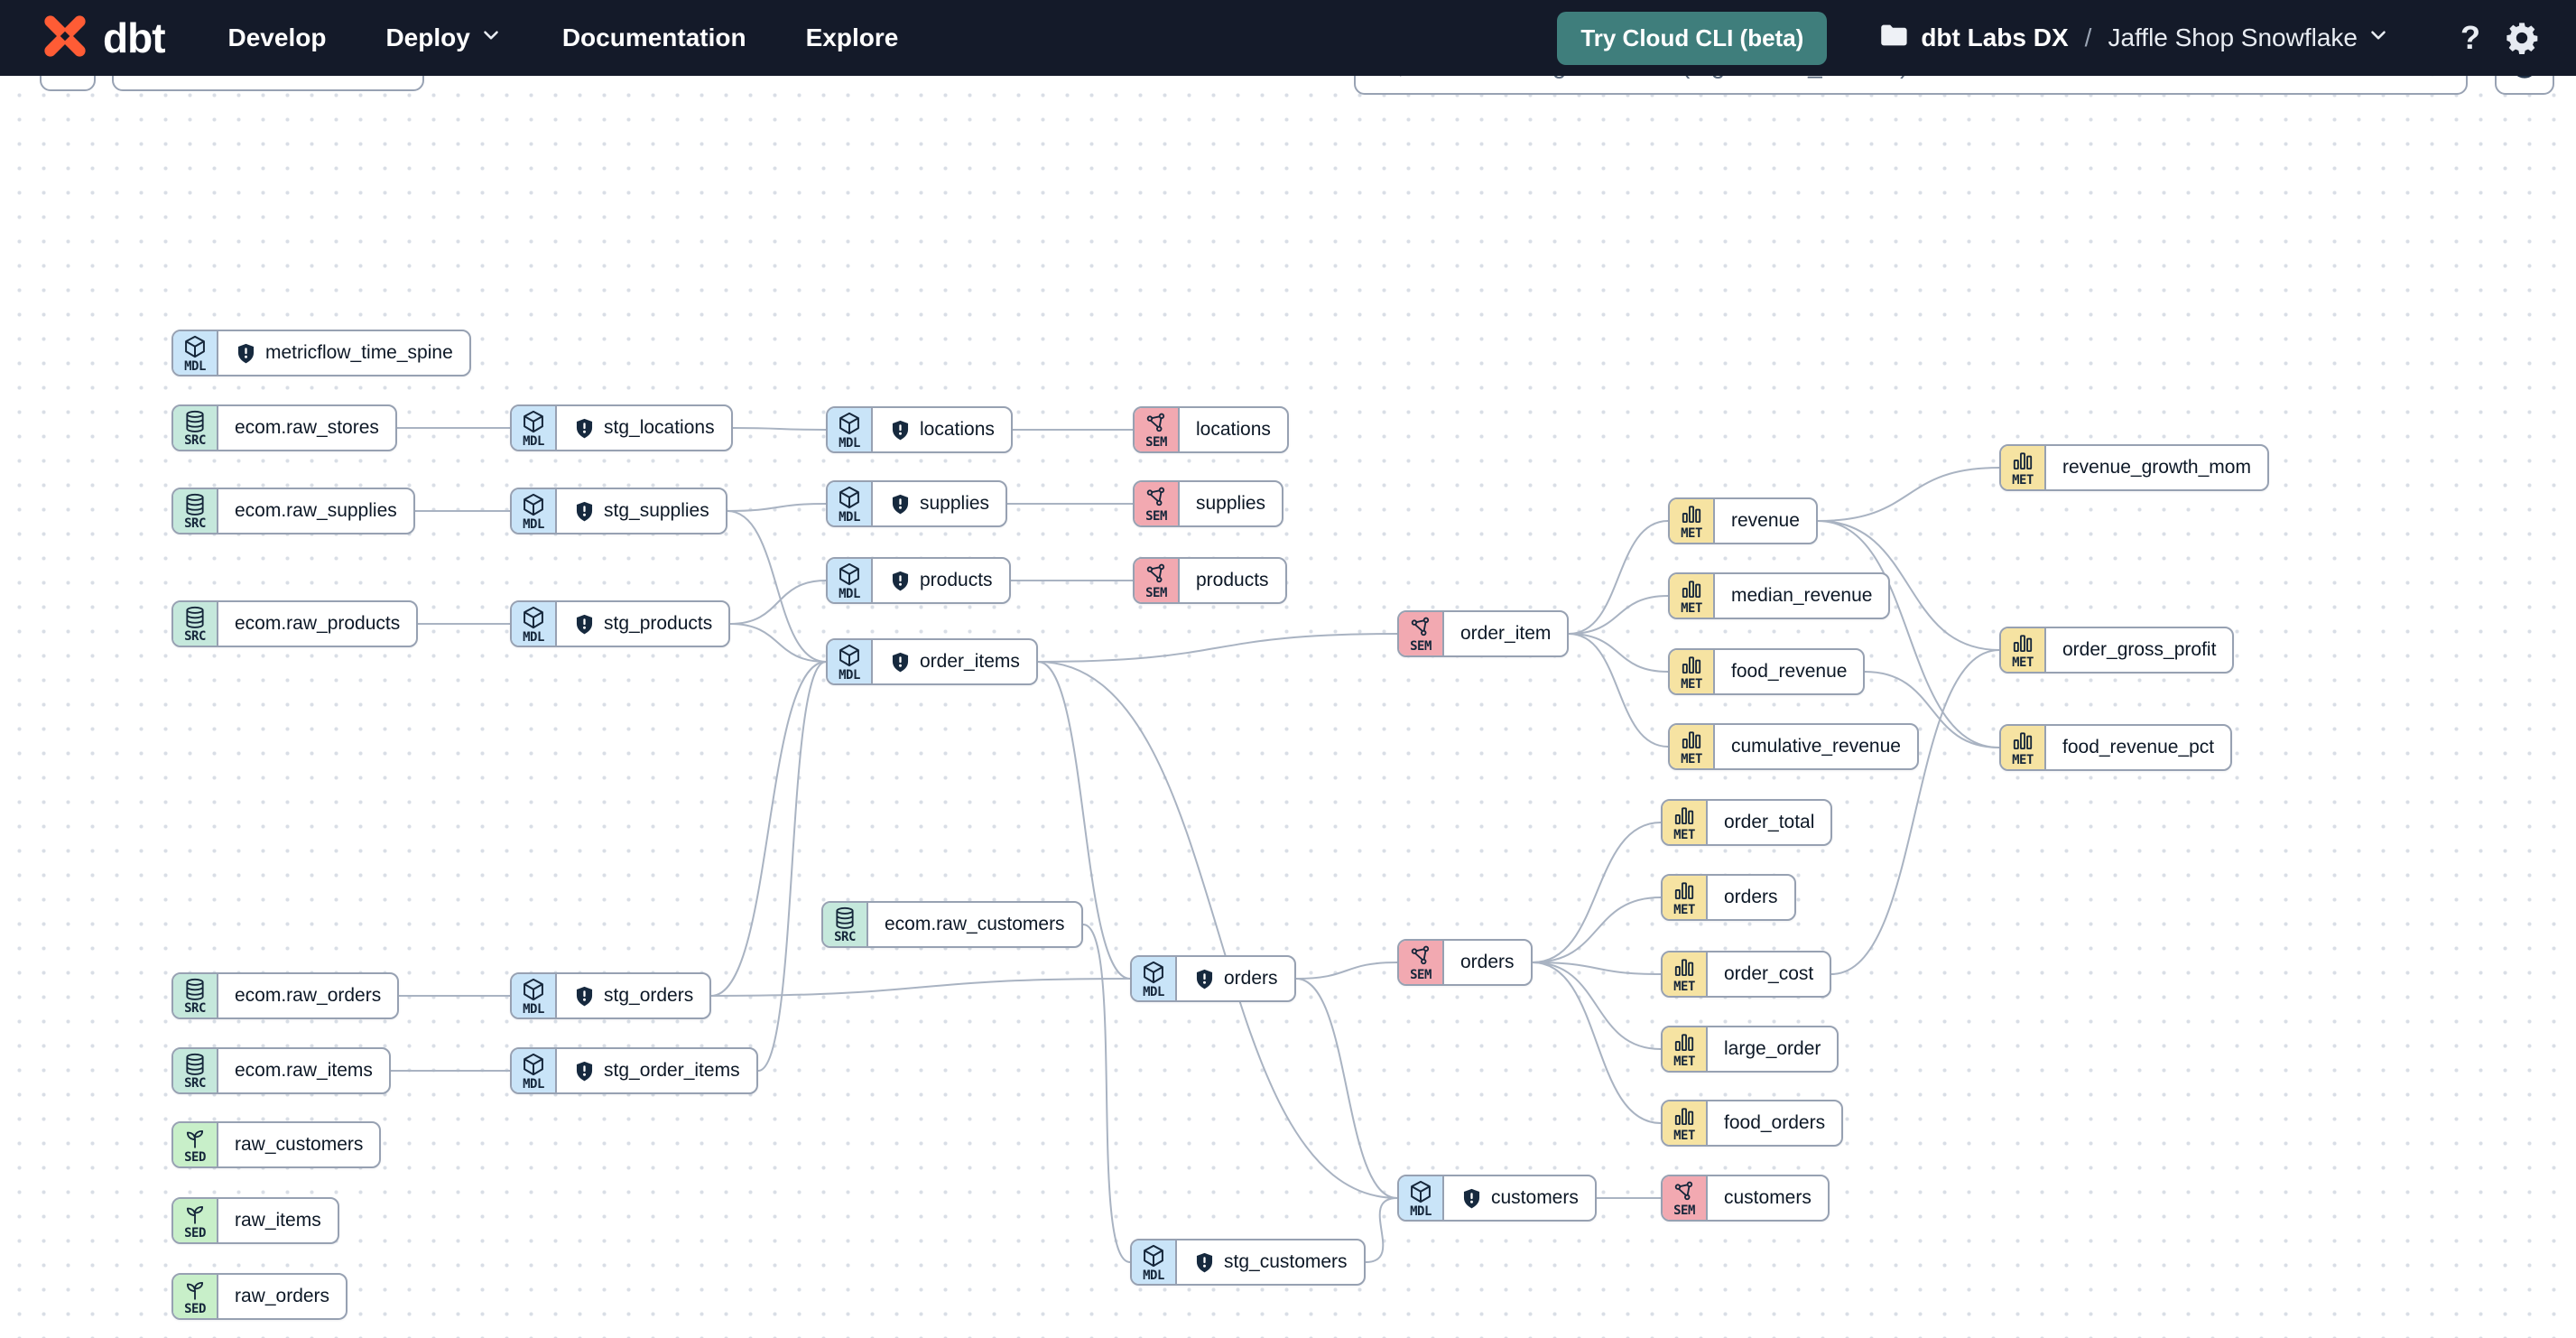  I want to click on node-raw_supplies_src: SRC ecom.raw_supplies, so click(293, 511).